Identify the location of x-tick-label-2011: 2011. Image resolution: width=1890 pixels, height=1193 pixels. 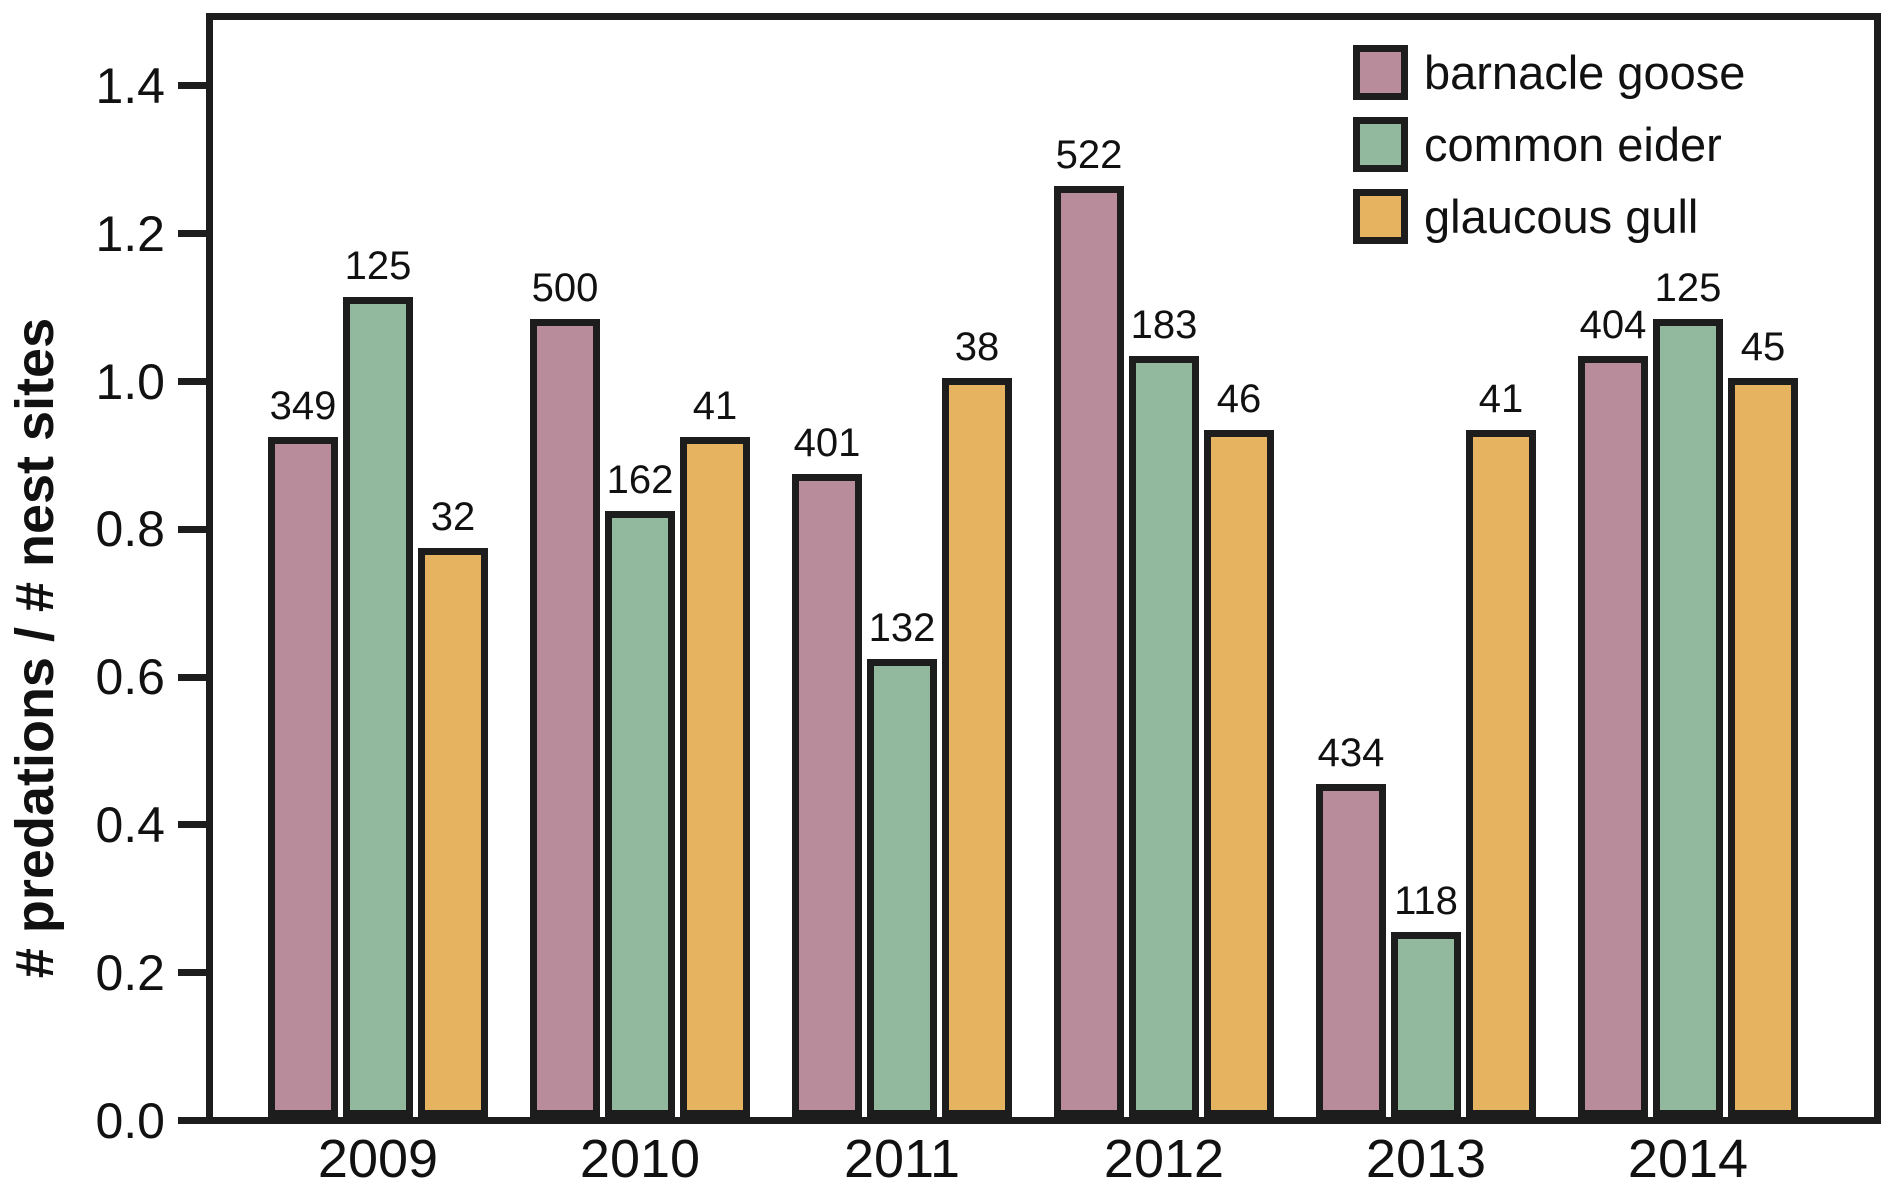
(902, 1159).